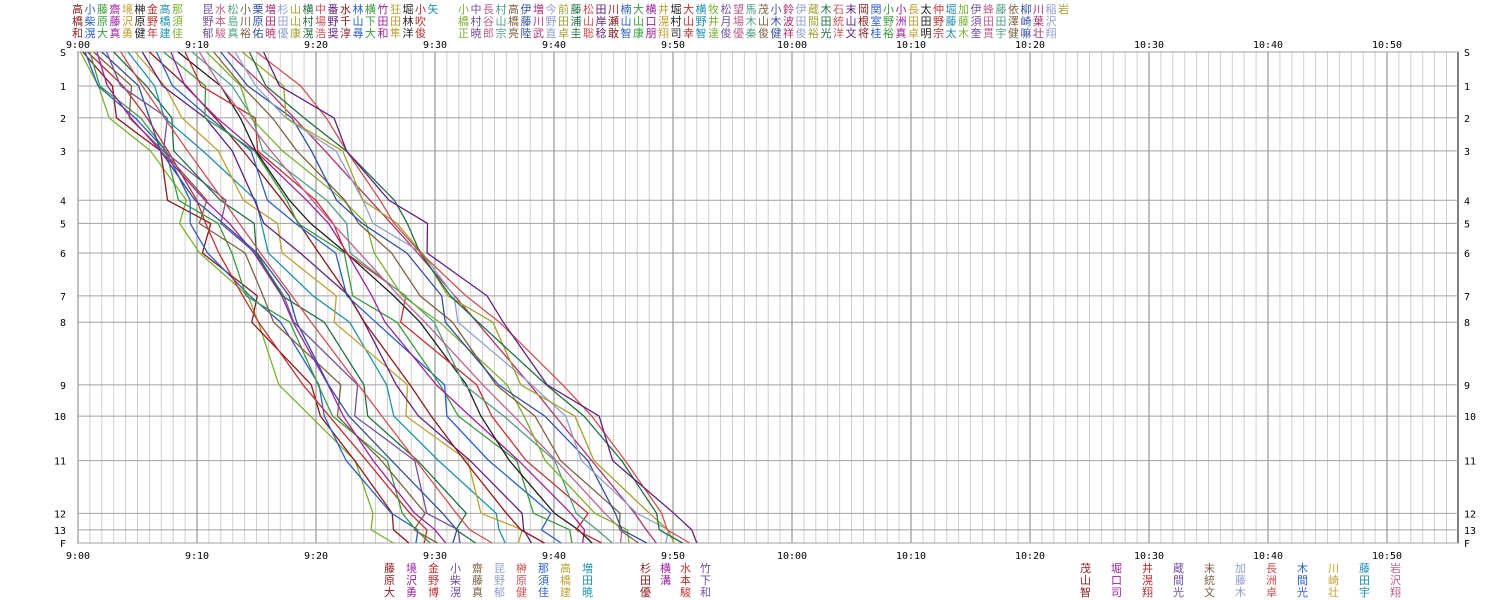 This screenshot has width=1511, height=600. I want to click on runner-name-char: 宗, so click(938, 33).